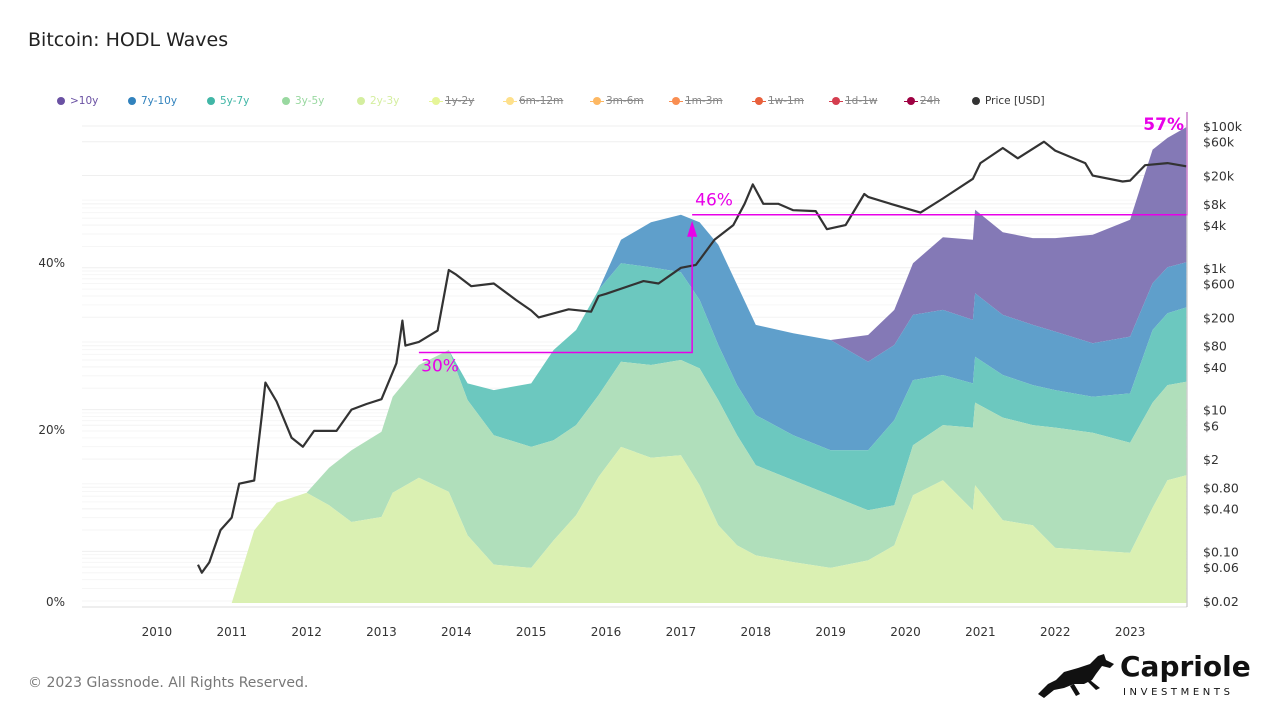  Describe the element at coordinates (786, 101) in the screenshot. I see `legend-label: 1w-1m` at that location.